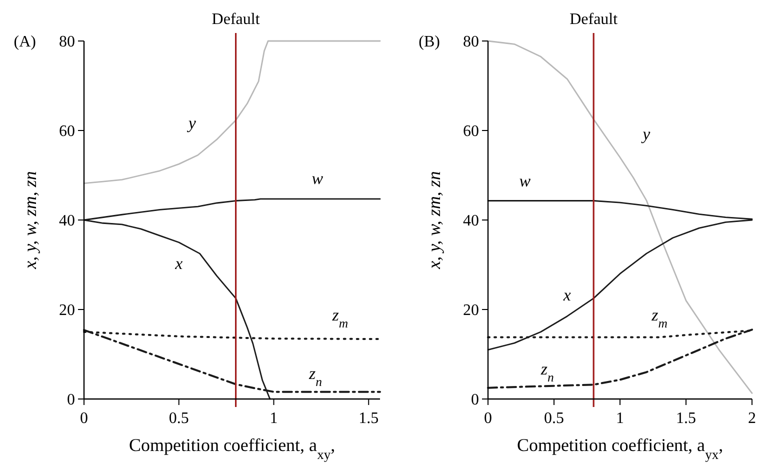 The width and height of the screenshot is (776, 464). I want to click on x-axis-title: Competition coefficient, a$_{xy}$,, so click(232, 448).